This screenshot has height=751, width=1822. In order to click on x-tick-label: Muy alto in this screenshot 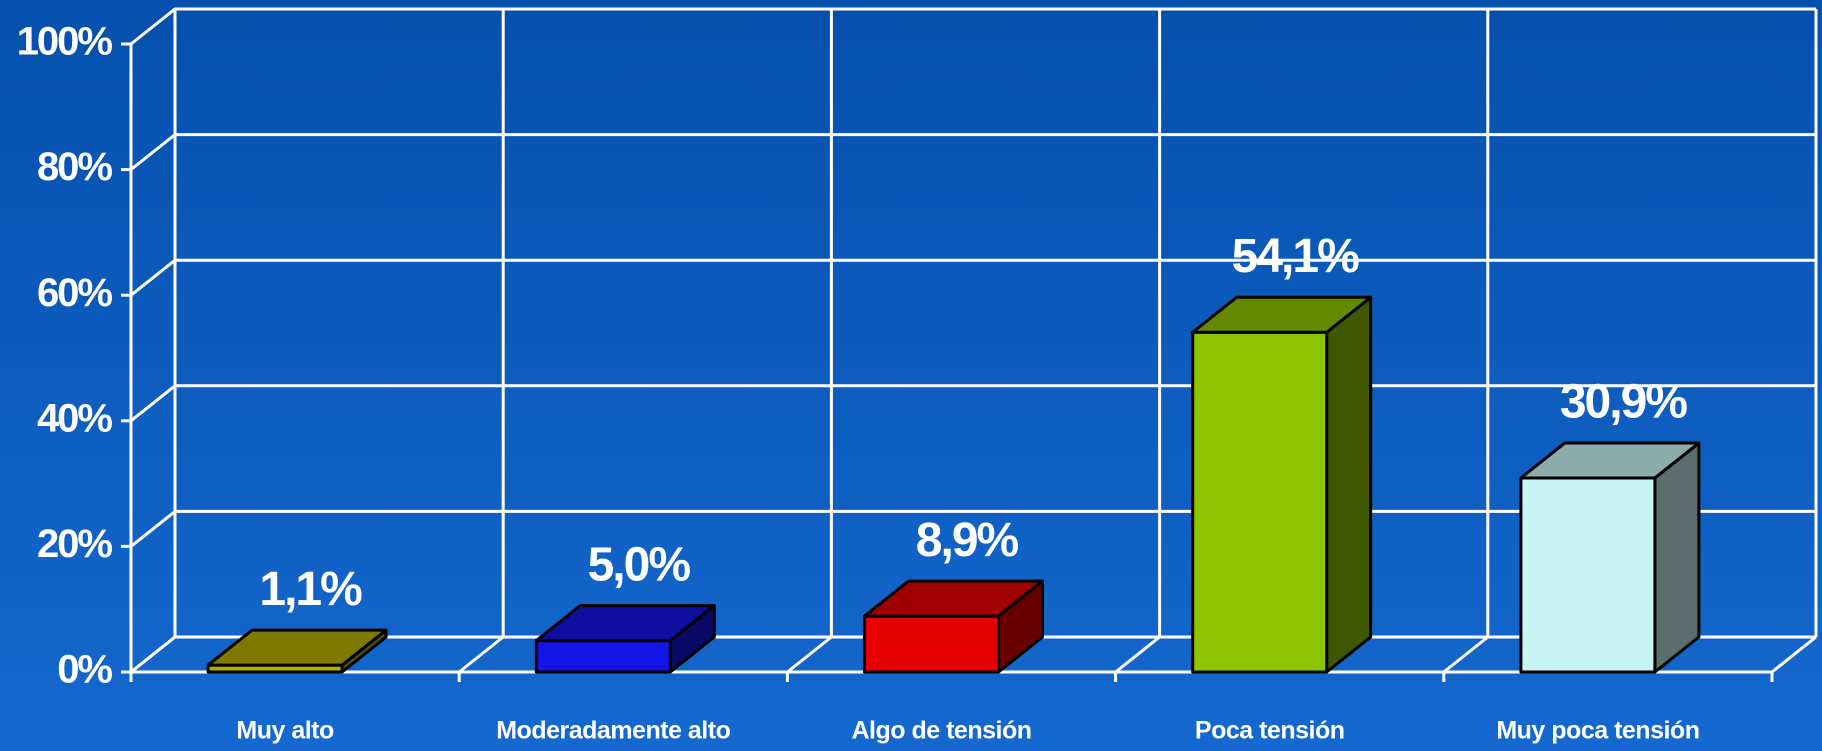, I will do `click(285, 731)`.